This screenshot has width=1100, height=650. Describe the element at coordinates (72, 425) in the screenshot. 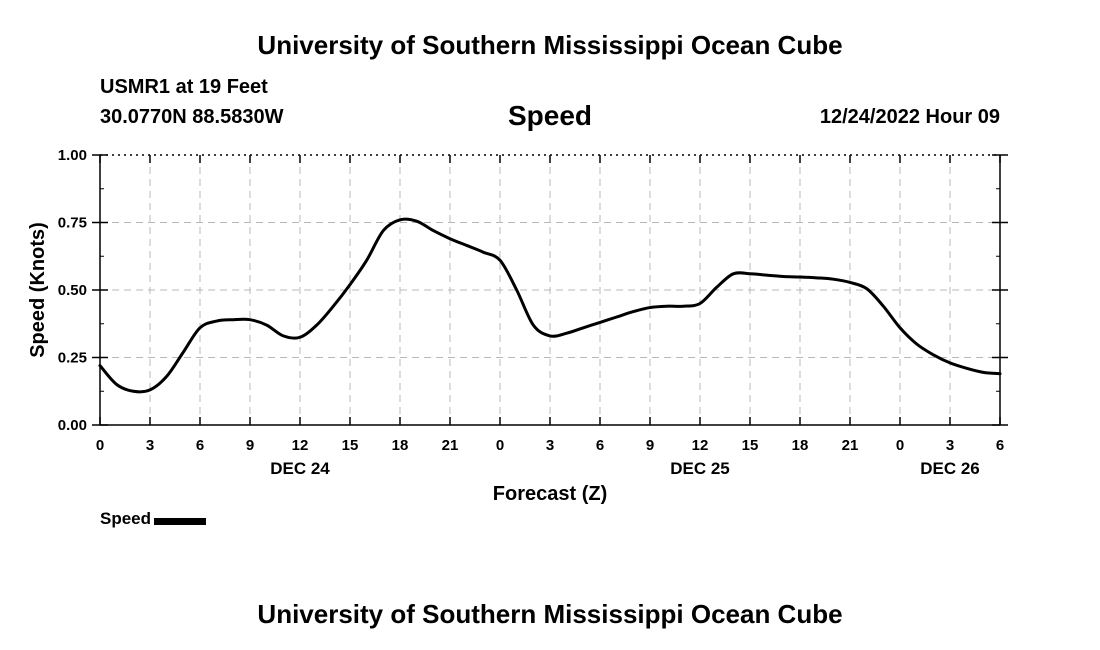

I see `y-tick-label: 0.00` at that location.